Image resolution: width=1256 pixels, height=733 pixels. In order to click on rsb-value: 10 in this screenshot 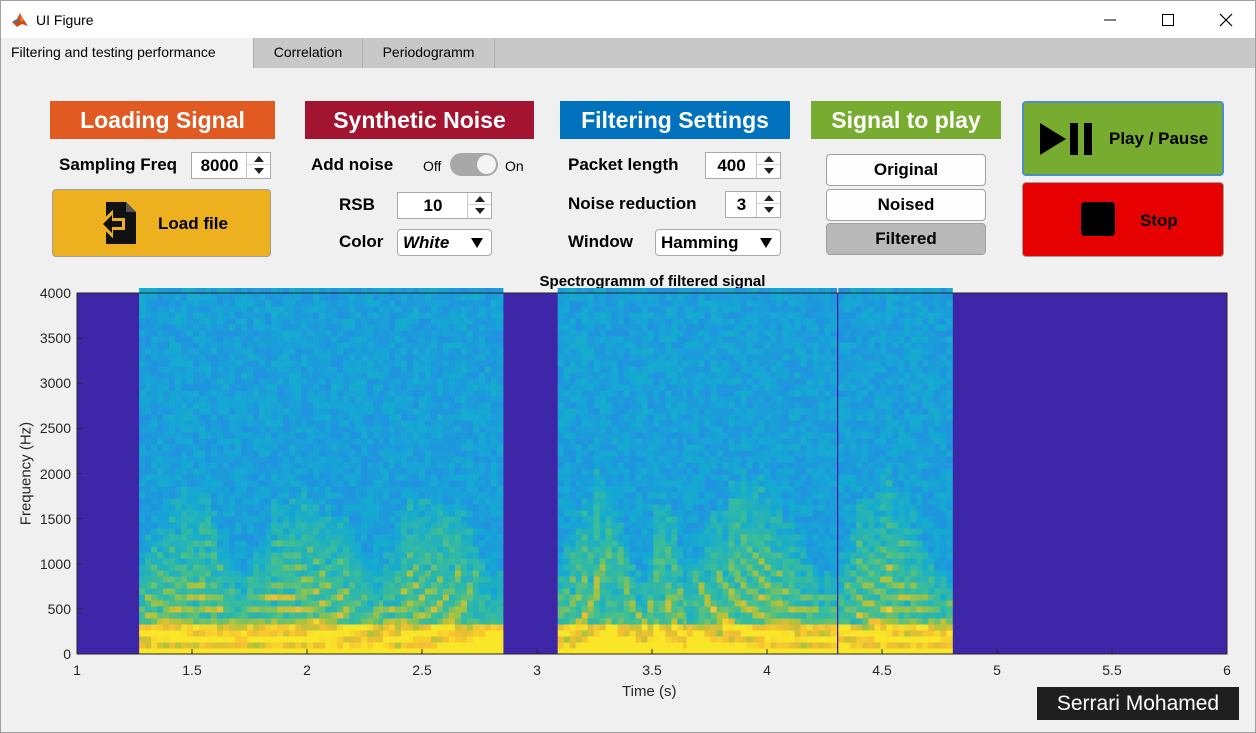, I will do `click(433, 205)`.